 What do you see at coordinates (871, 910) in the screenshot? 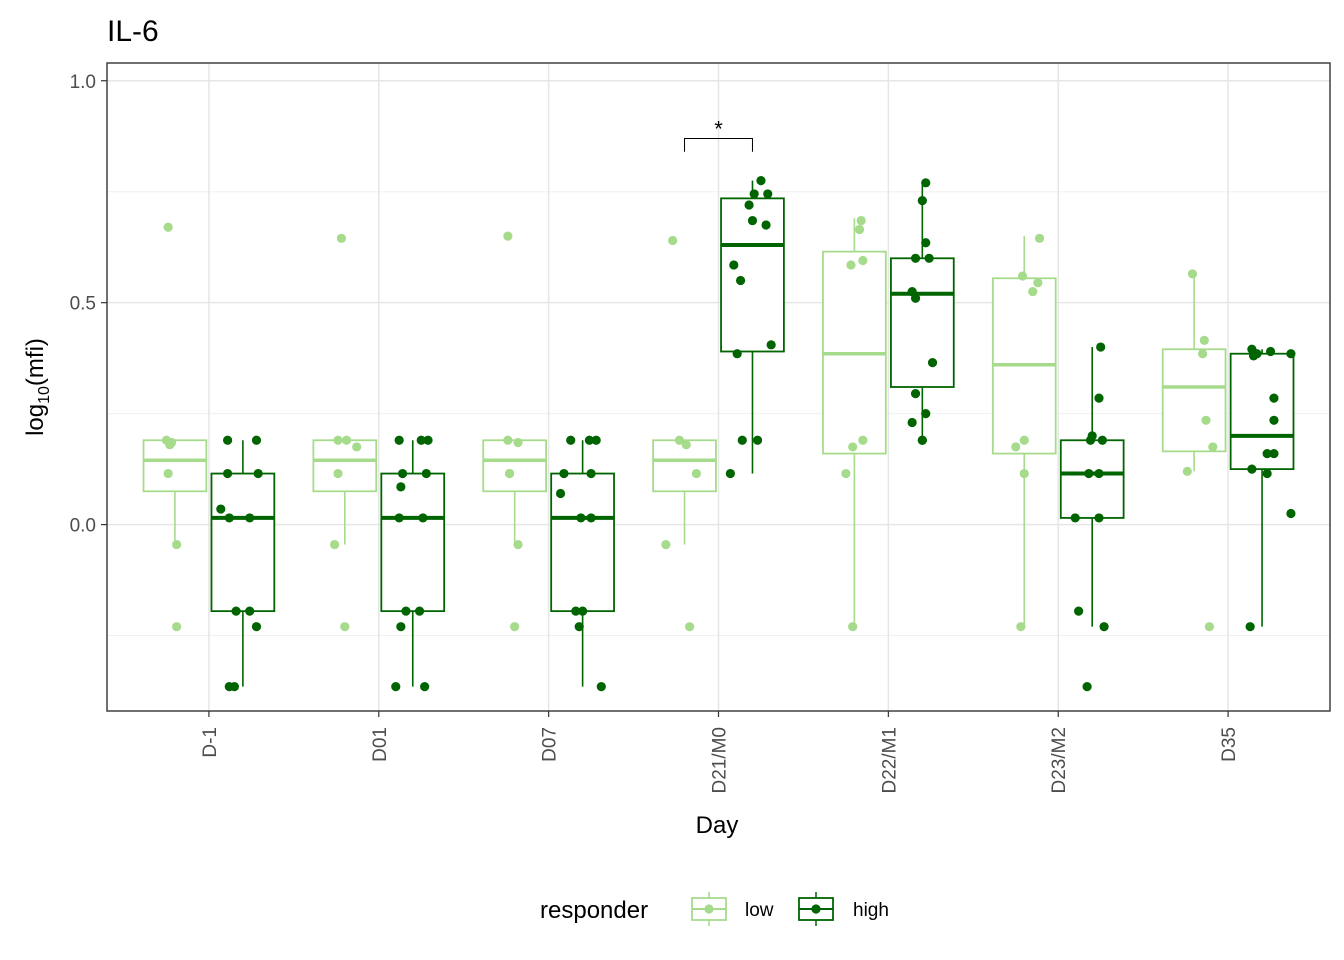
I see `legend-label-high: high` at bounding box center [871, 910].